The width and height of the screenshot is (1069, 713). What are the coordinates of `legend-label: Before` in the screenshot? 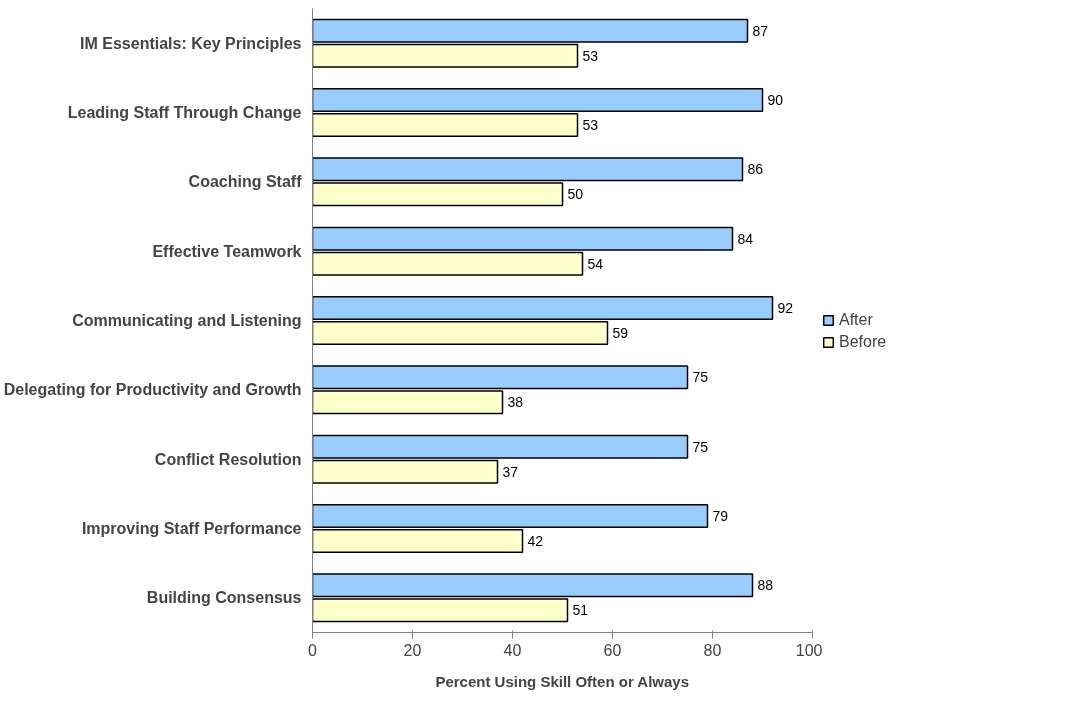 It's located at (863, 341).